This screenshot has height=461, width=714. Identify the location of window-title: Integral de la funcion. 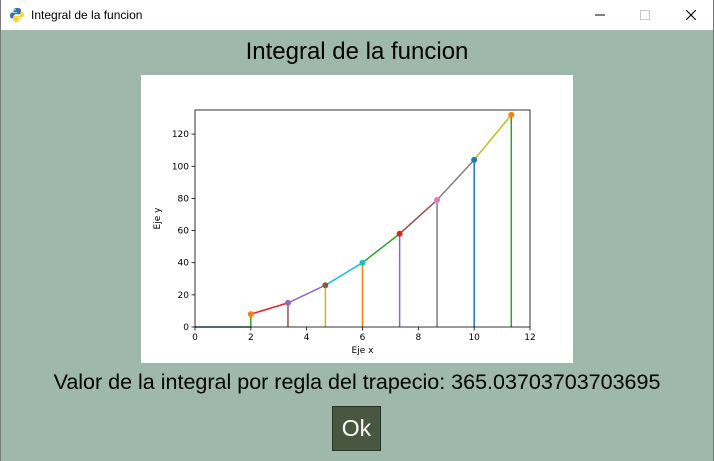
(87, 15).